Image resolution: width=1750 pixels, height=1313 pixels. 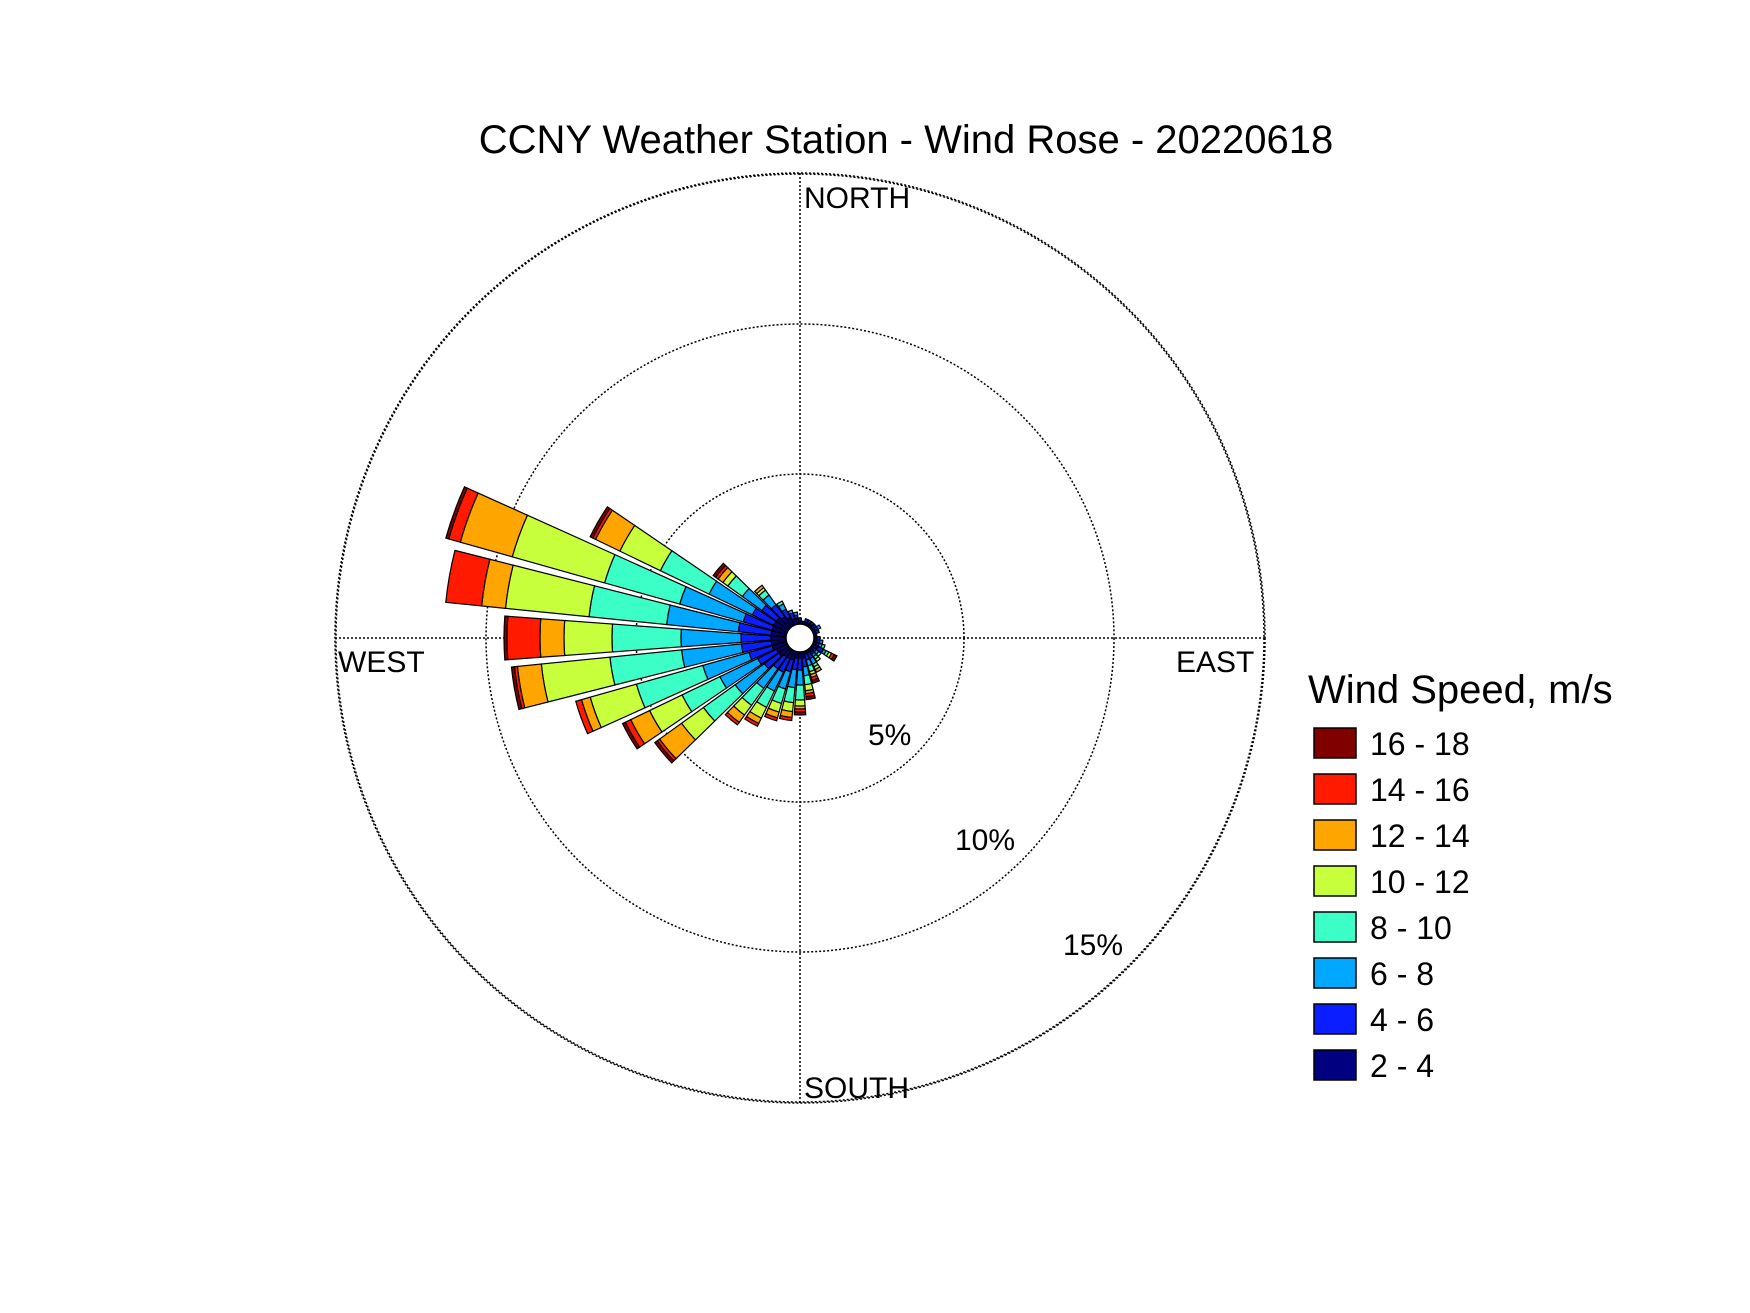 I want to click on legend-label: 16 - 18, so click(x=1420, y=744).